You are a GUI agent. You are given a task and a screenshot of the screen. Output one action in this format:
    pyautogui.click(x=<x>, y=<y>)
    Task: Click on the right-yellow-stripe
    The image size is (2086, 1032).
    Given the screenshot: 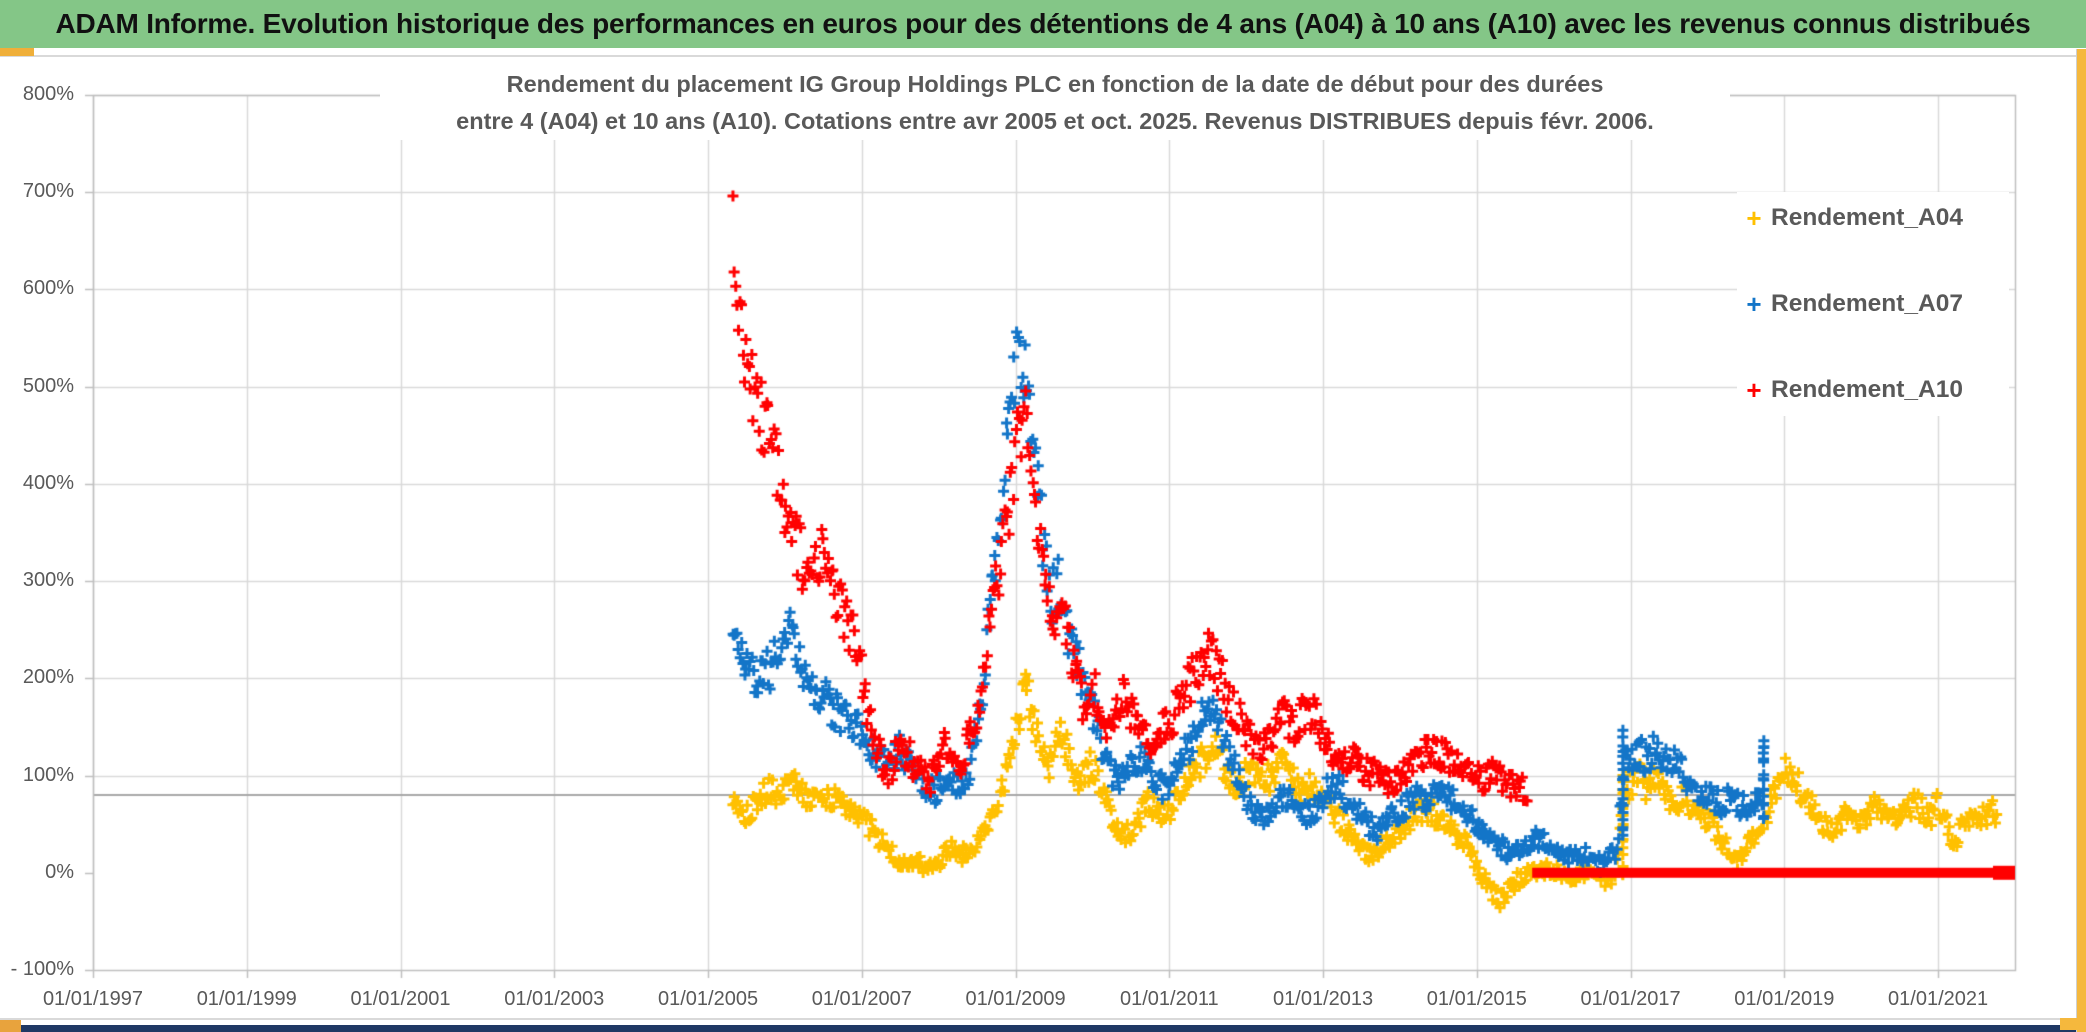 What is the action you would take?
    pyautogui.click(x=2081, y=540)
    